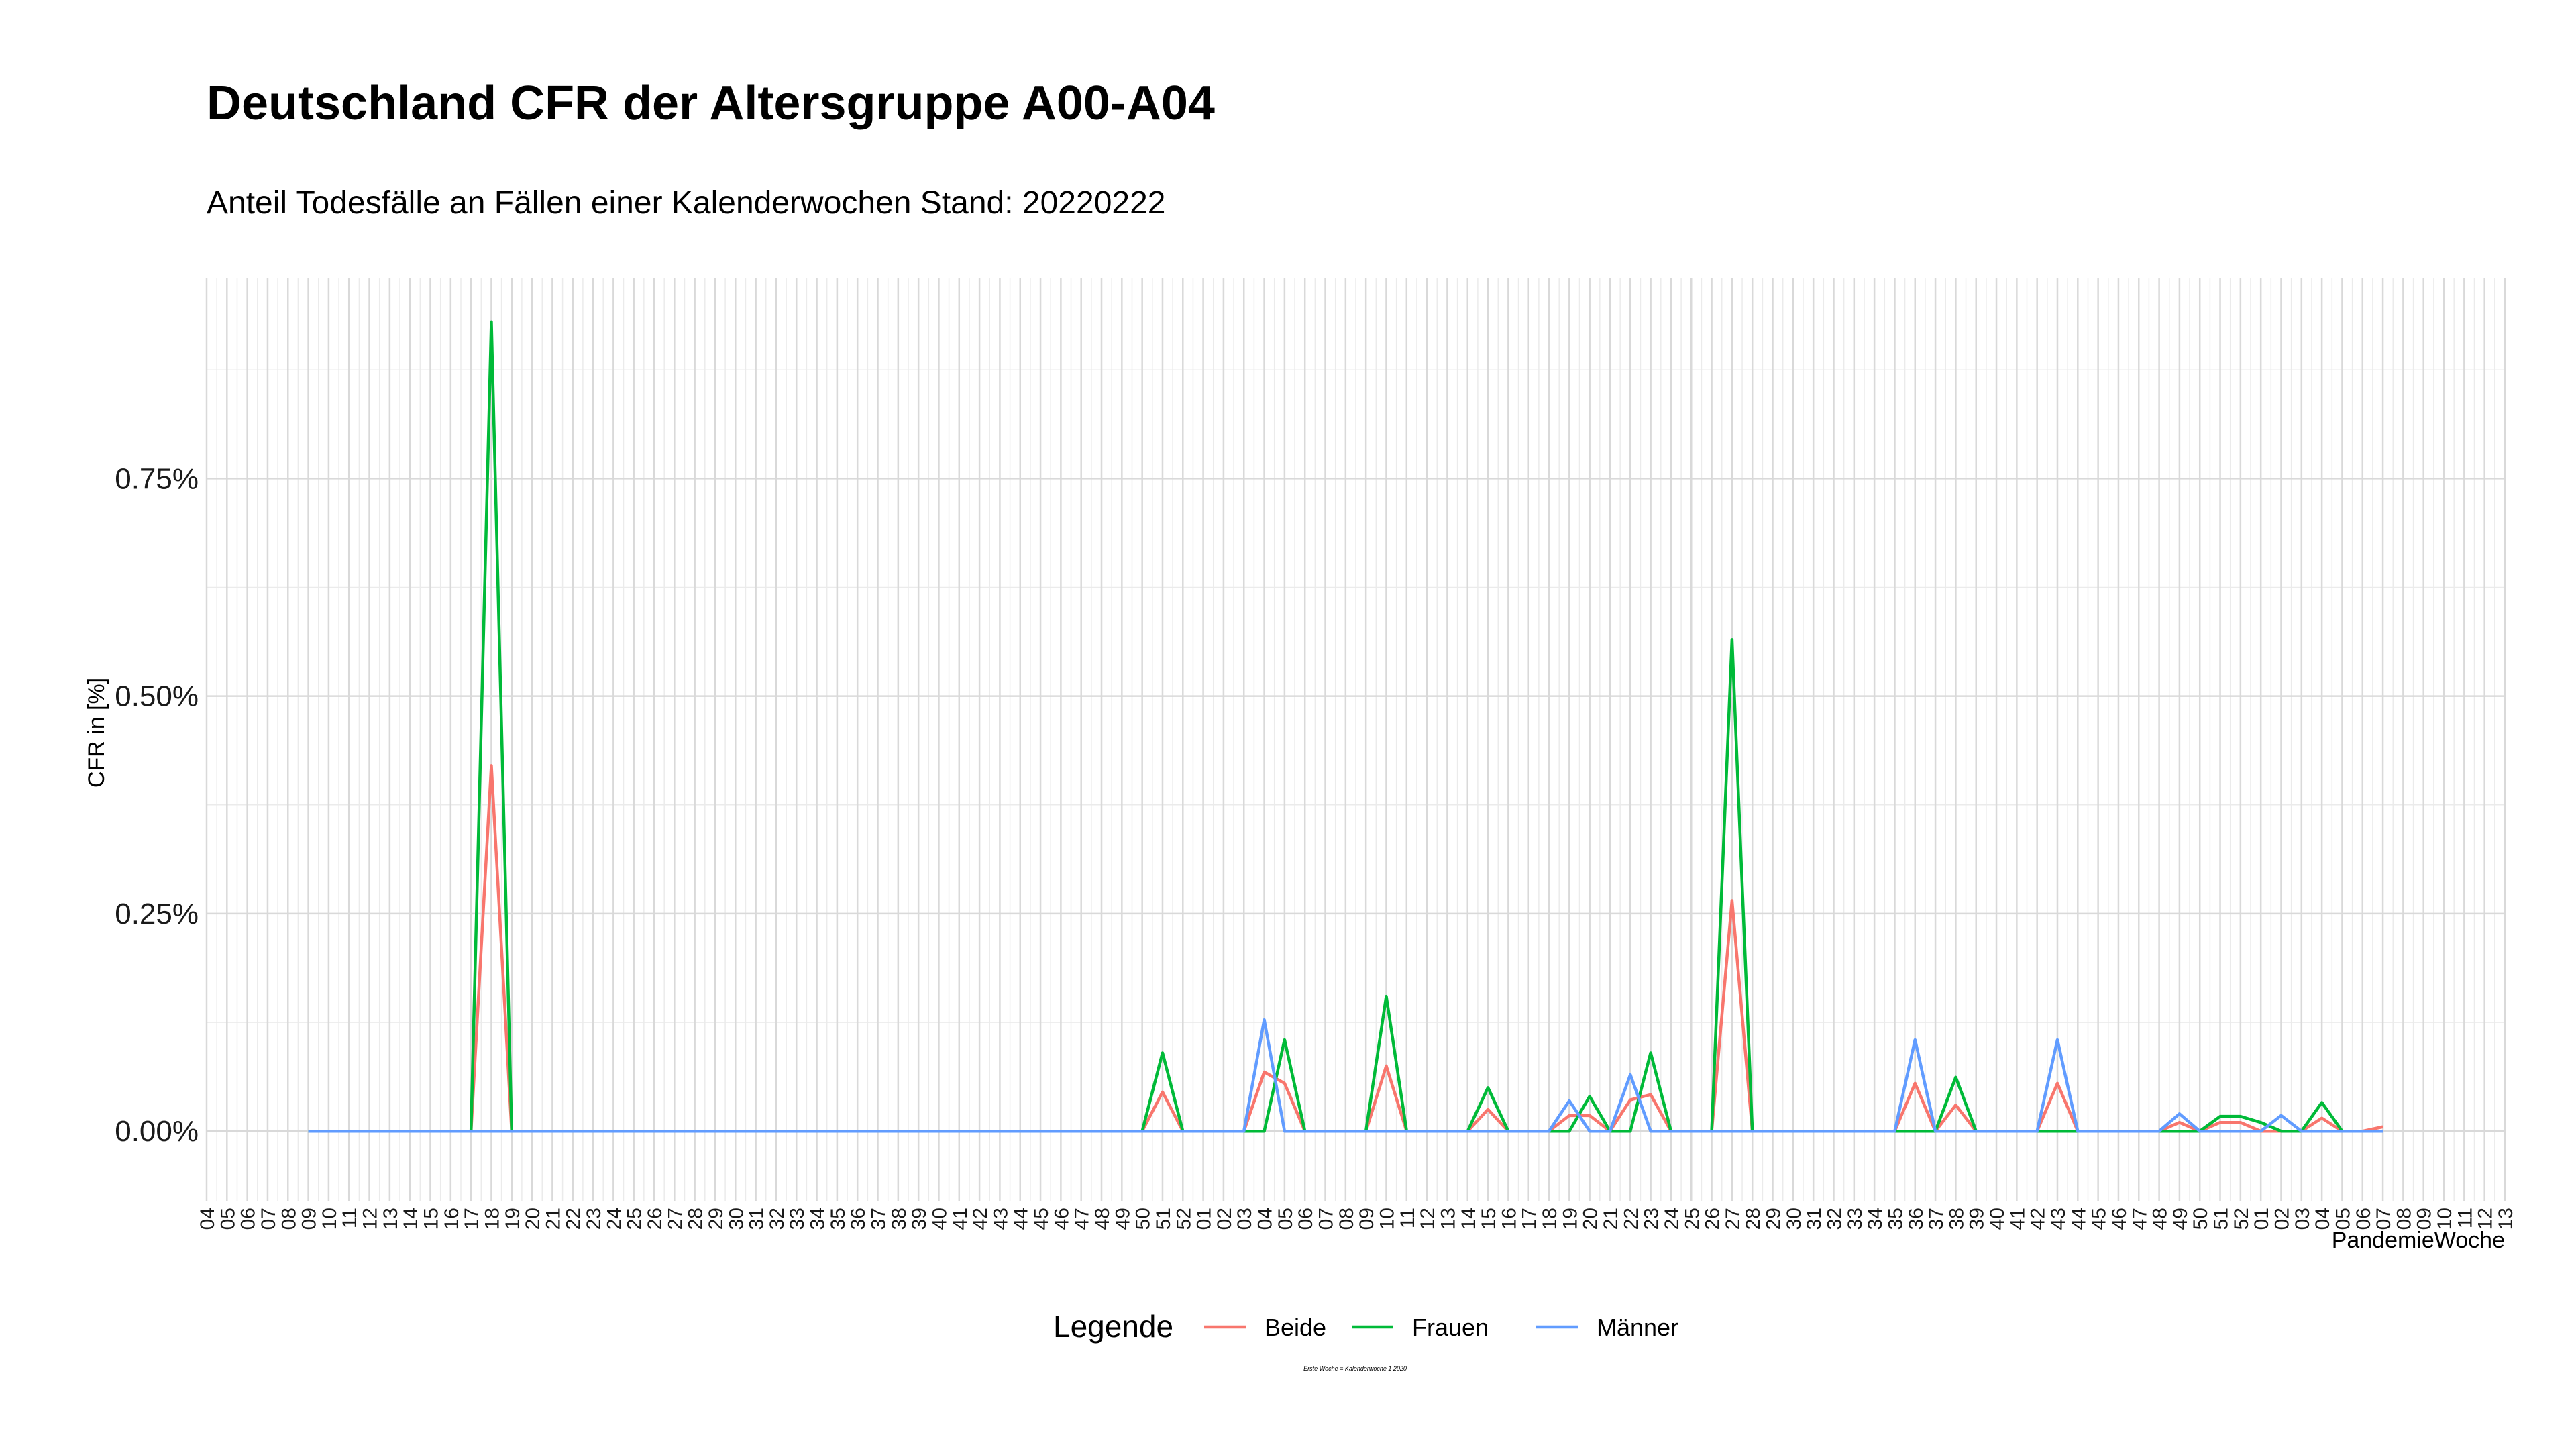 This screenshot has width=2576, height=1449. Describe the element at coordinates (1570, 1219) in the screenshot. I see `x-tick-label: 19` at that location.